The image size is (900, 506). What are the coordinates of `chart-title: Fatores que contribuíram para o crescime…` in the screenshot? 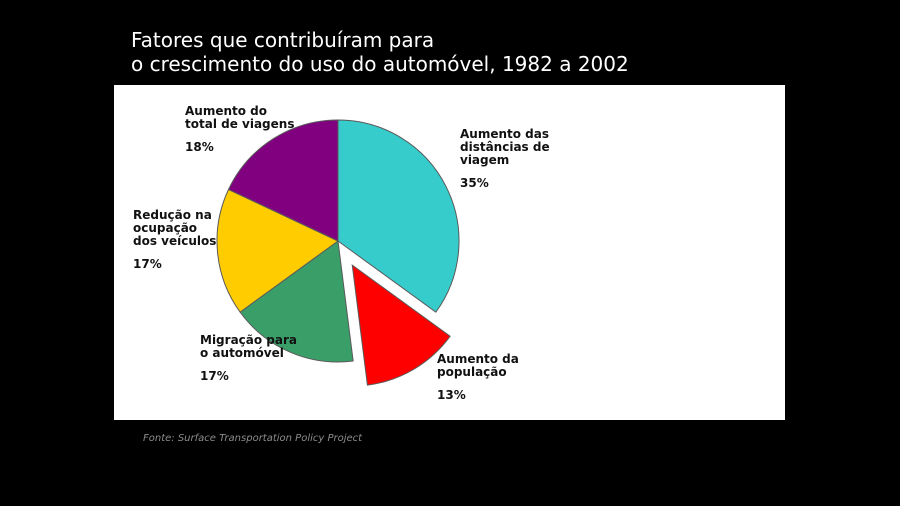 It's located at (380, 52).